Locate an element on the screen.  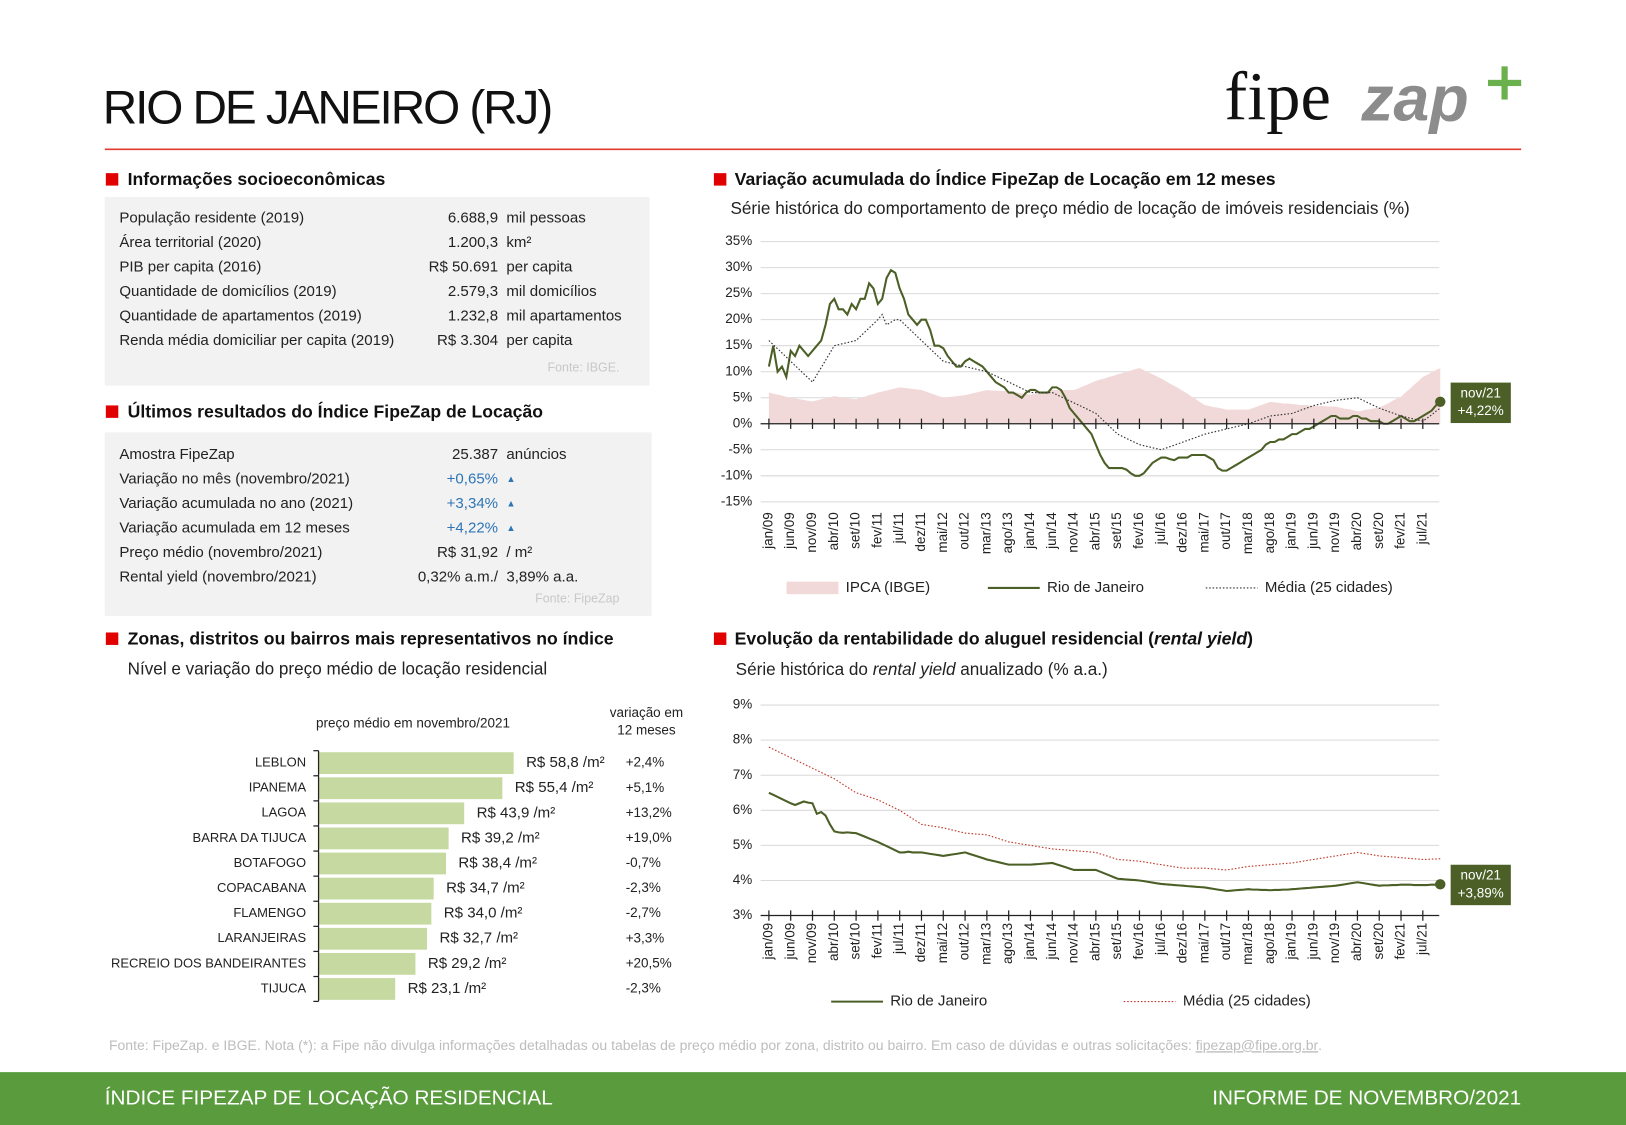
category-label: TIJUCA is located at coordinates (284, 987).